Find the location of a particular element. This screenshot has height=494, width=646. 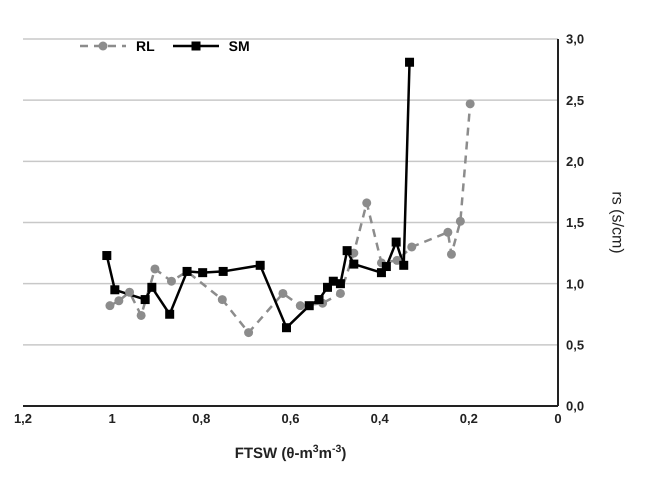

legend-label: RL is located at coordinates (145, 46).